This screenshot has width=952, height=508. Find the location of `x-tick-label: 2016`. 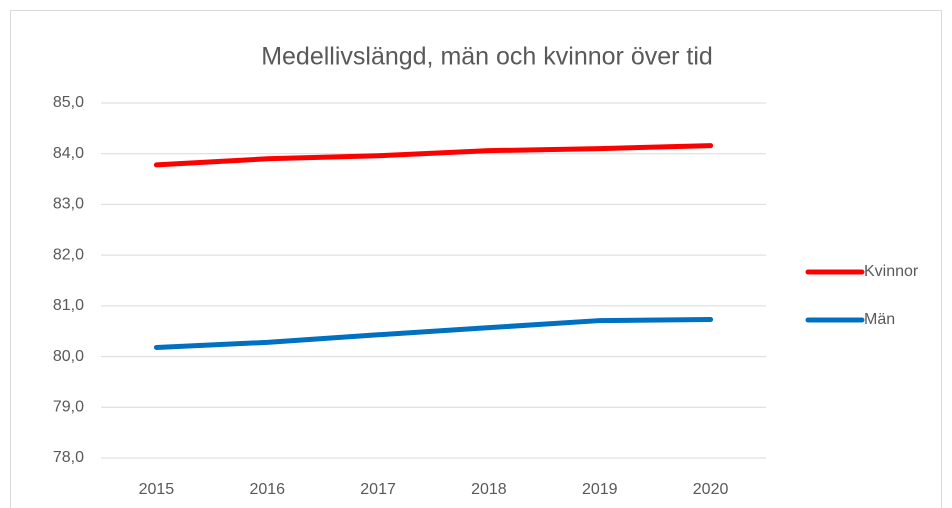

x-tick-label: 2016 is located at coordinates (267, 489).